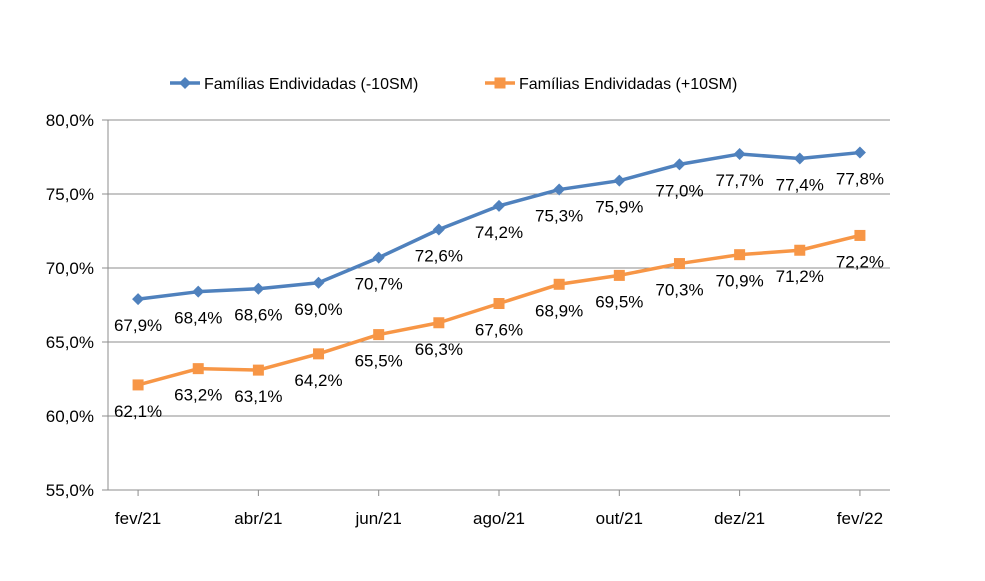 This screenshot has width=985, height=581. I want to click on series-1-label-7: 75,3%, so click(559, 216).